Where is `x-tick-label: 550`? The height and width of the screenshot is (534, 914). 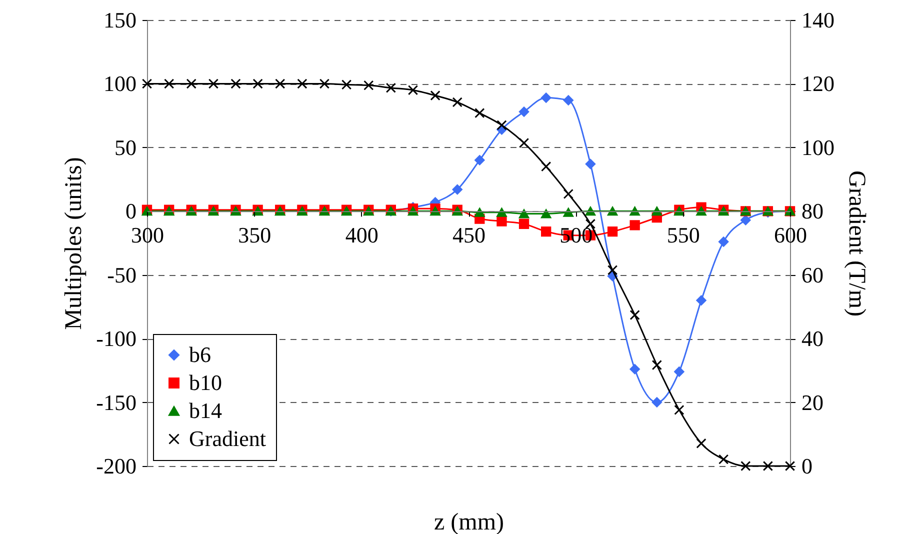 x-tick-label: 550 is located at coordinates (683, 235).